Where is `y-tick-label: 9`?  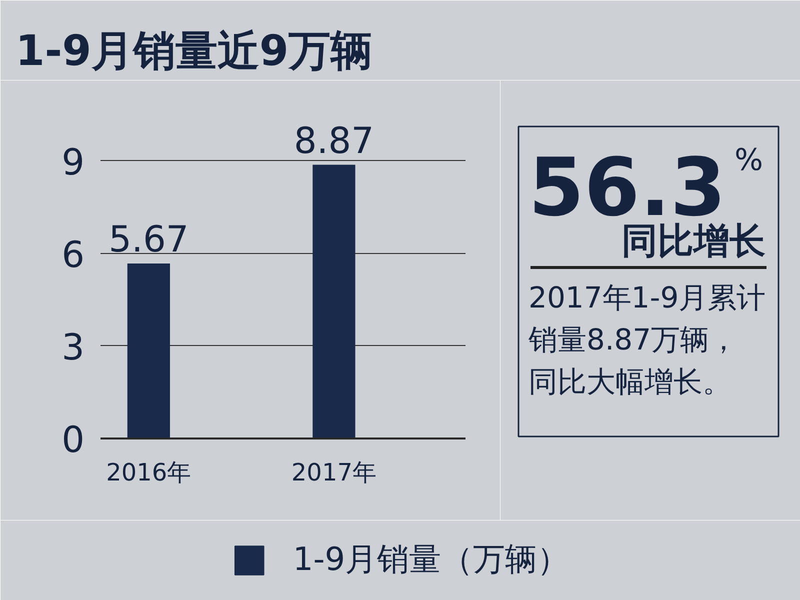 y-tick-label: 9 is located at coordinates (73, 163).